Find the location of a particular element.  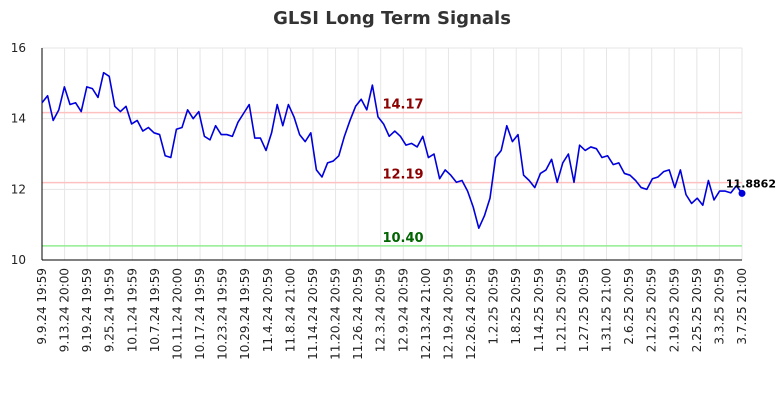

x-tick-label: 11.14.24 20:59 is located at coordinates (313, 314).